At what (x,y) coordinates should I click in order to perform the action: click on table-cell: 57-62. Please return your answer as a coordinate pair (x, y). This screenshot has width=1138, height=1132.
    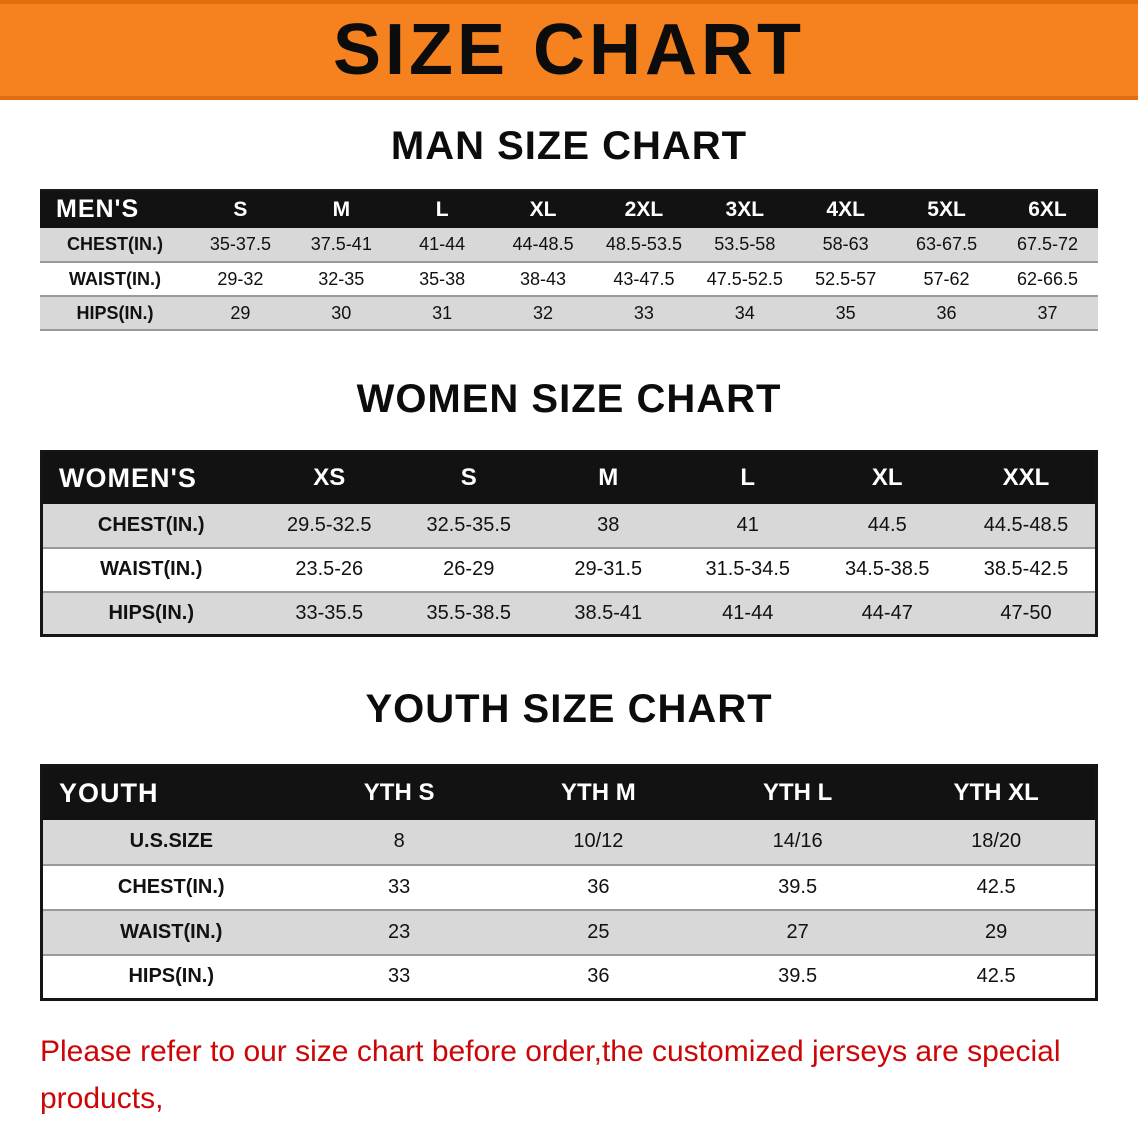
    Looking at the image, I should click on (946, 278).